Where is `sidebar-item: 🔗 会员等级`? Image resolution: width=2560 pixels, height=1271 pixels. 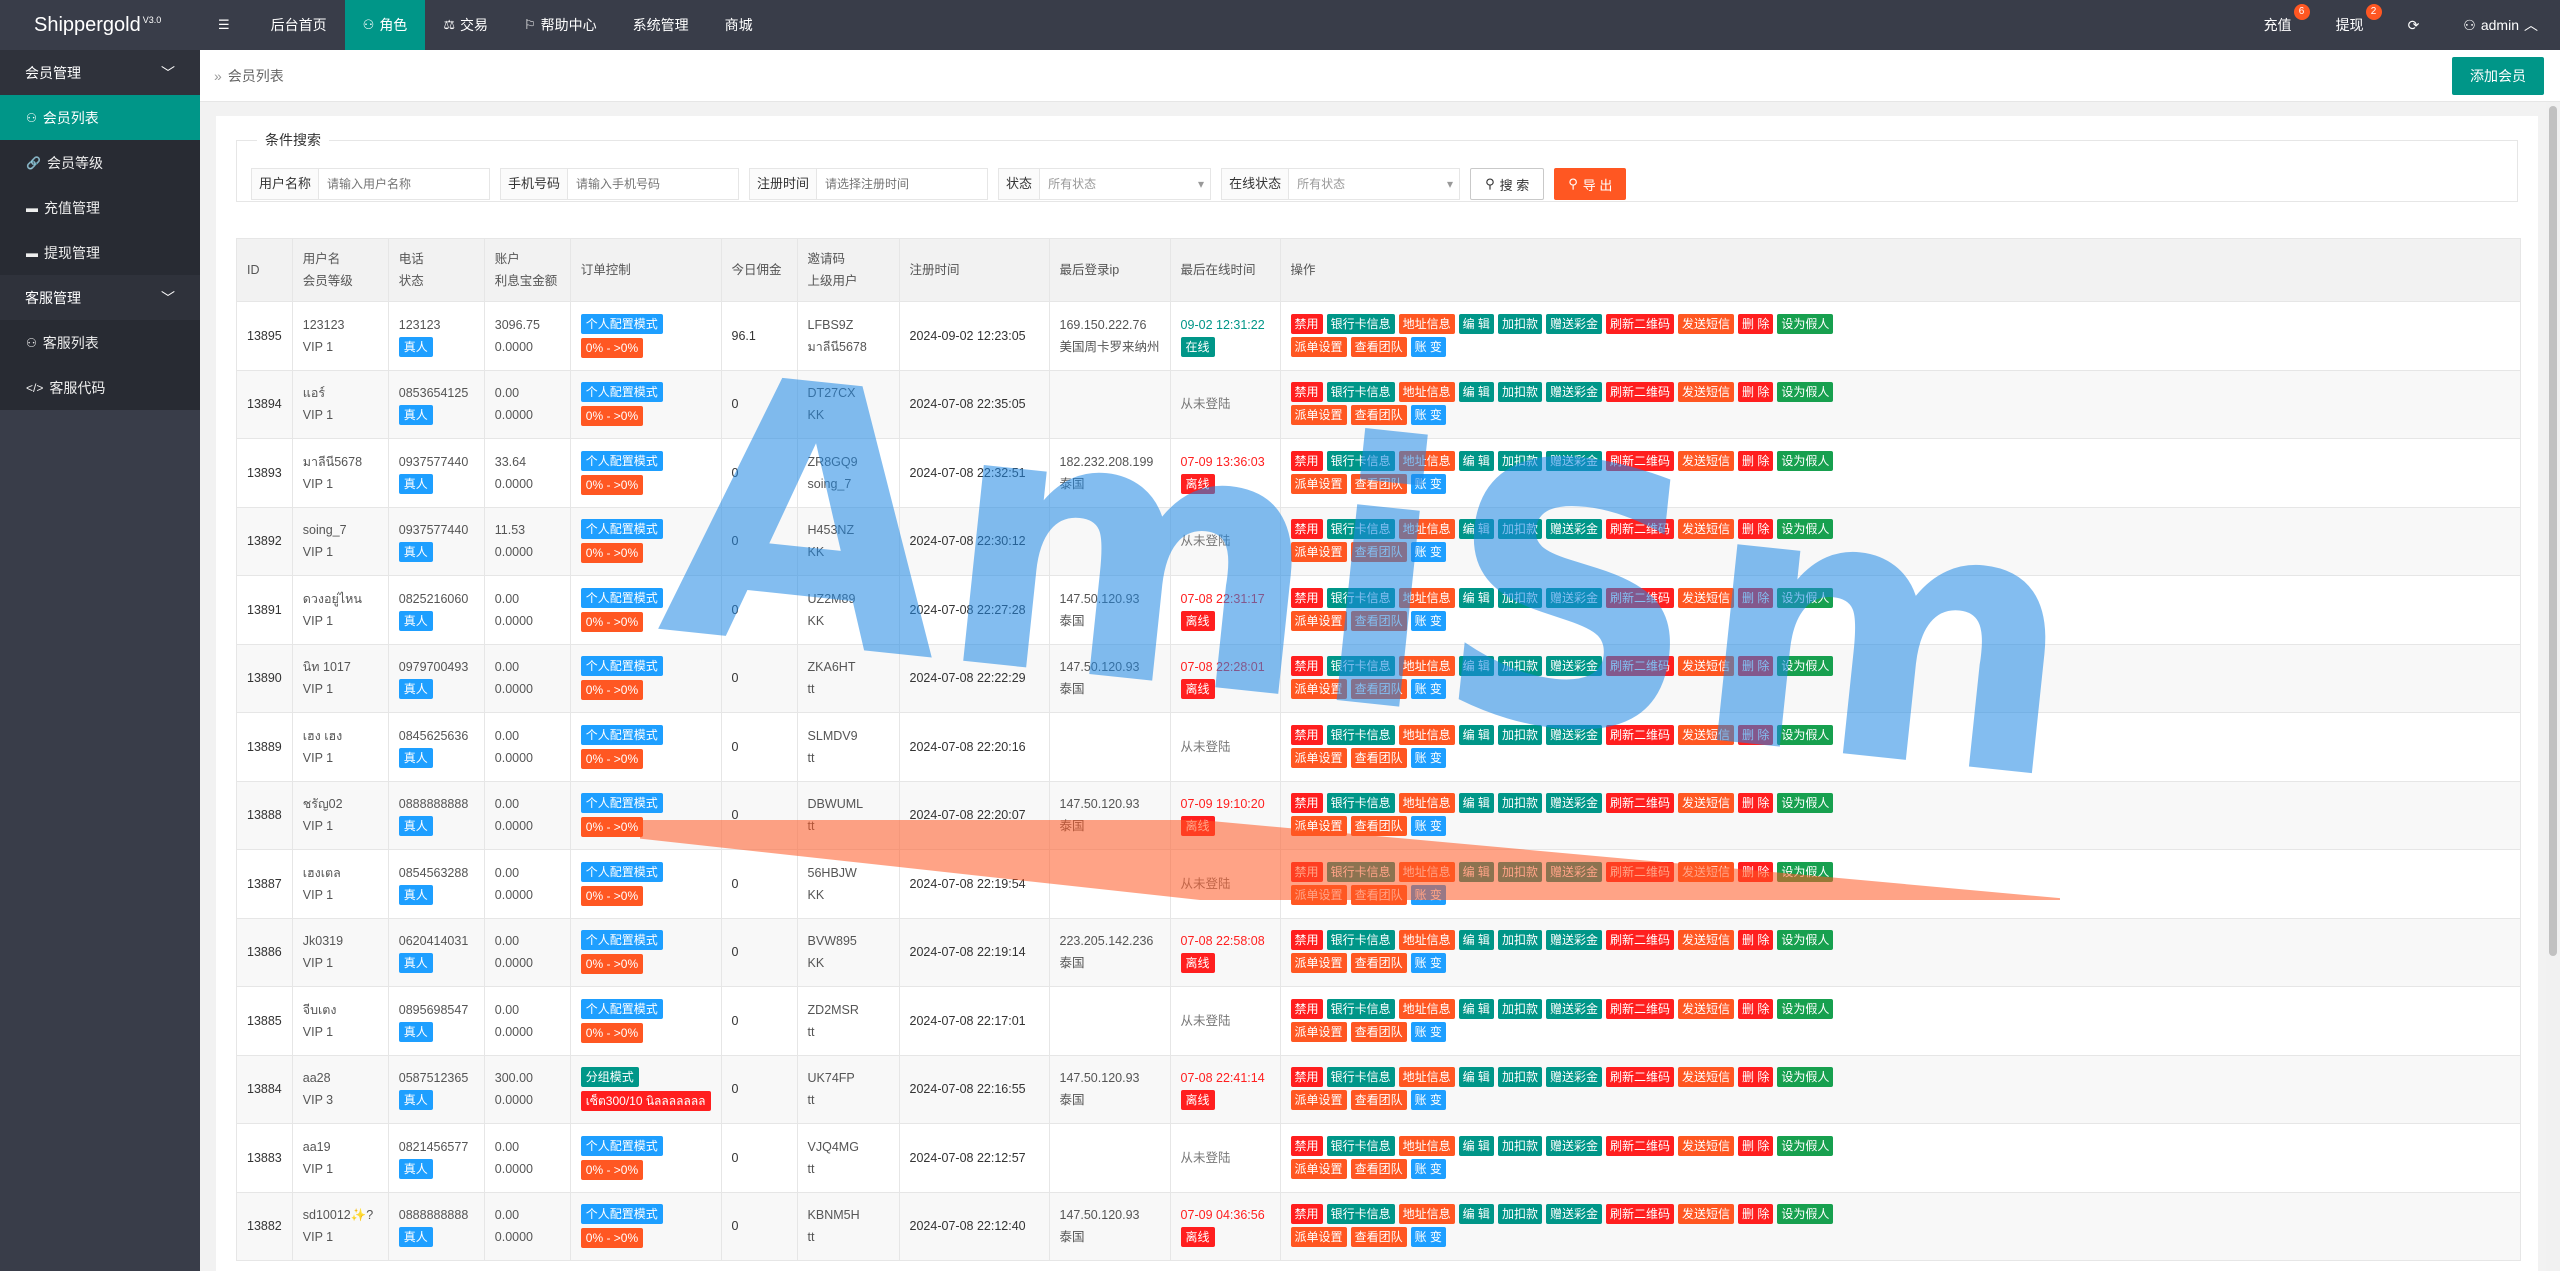 sidebar-item: 🔗 会员等级 is located at coordinates (100, 162).